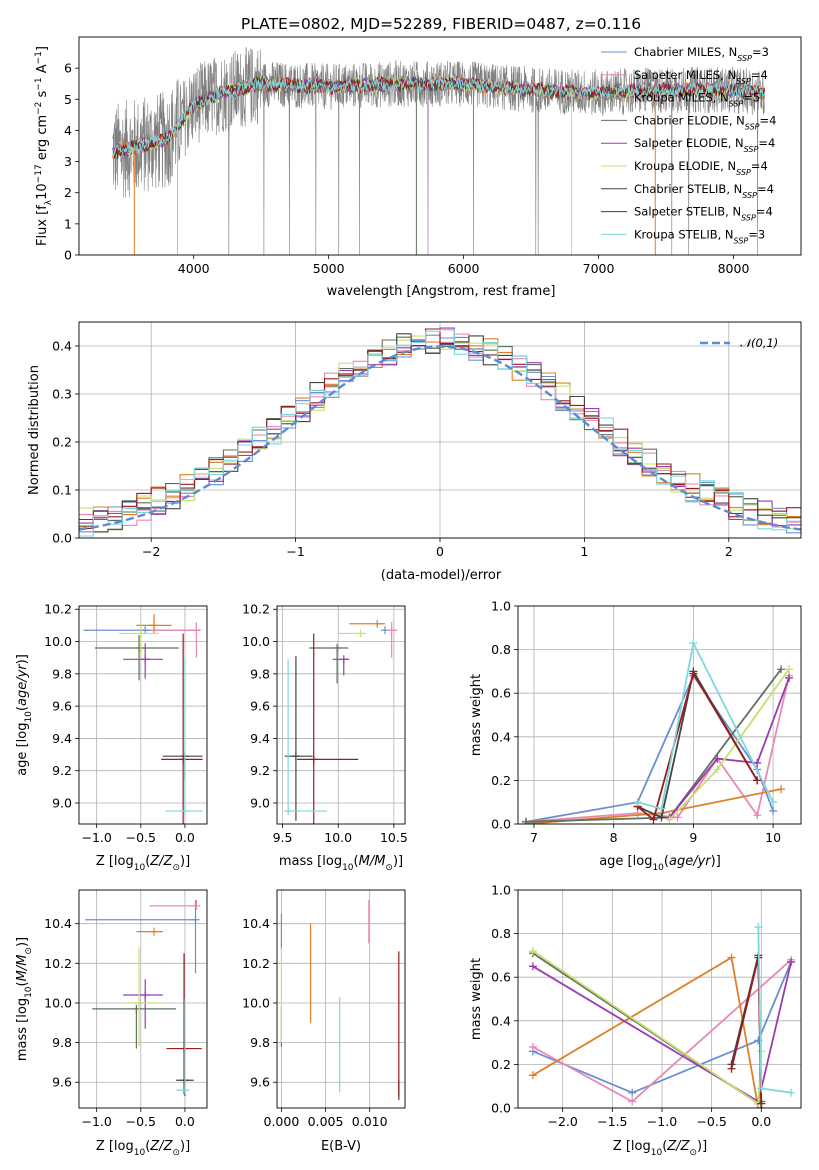 This screenshot has height=1170, width=819. Describe the element at coordinates (704, 191) in the screenshot. I see `legend-label: Chabrier STELIB, NSSP=4` at that location.